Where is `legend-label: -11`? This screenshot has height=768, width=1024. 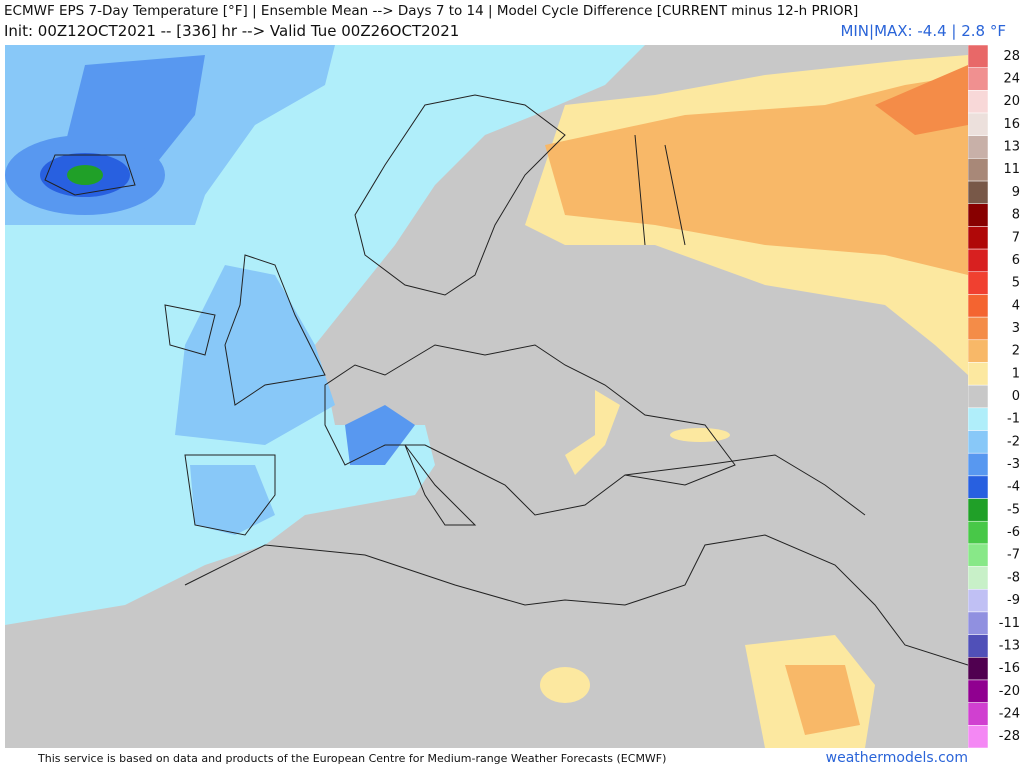
legend-label: -11 is located at coordinates (1009, 623).